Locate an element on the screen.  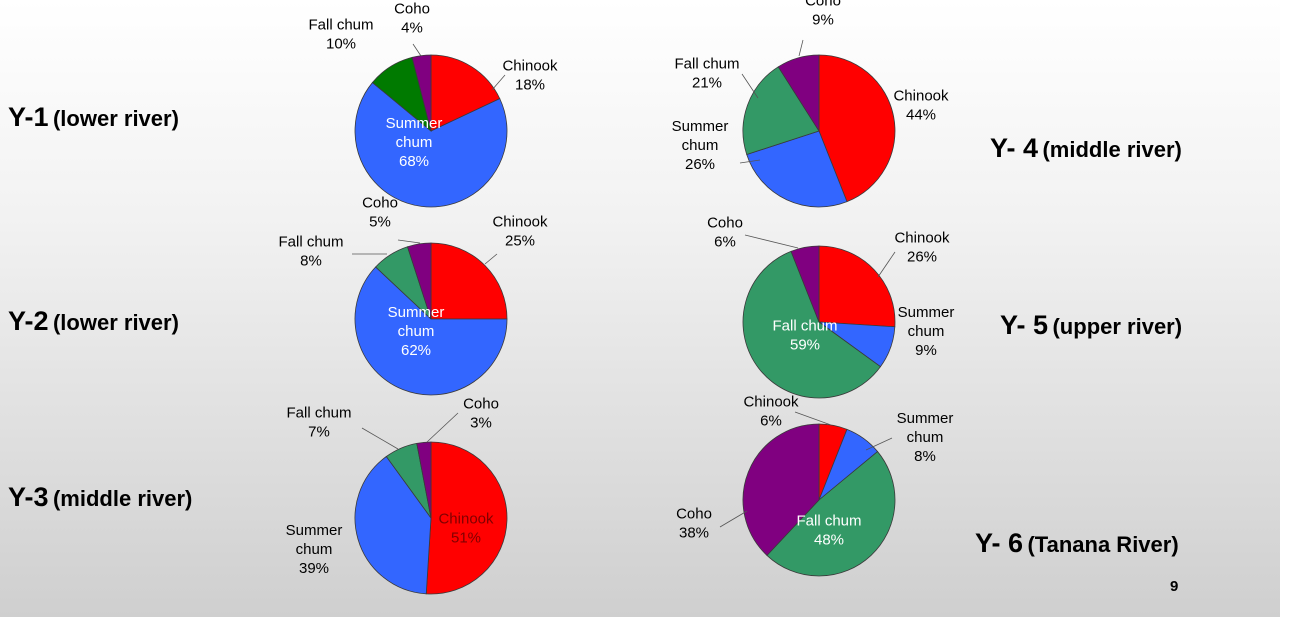
region-label-y1: Y-1 (lower river) is located at coordinates (93, 117).